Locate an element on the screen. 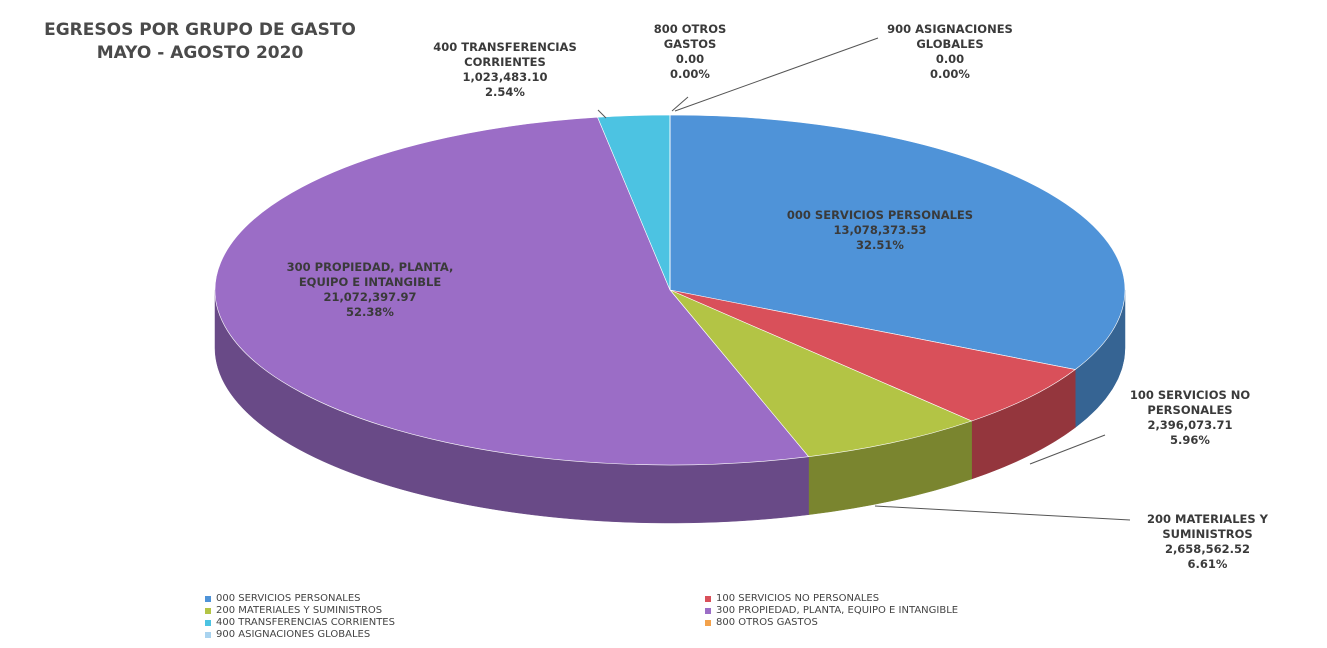 The height and width of the screenshot is (648, 1327). label-value: 2,658,562.52 is located at coordinates (1207, 549).